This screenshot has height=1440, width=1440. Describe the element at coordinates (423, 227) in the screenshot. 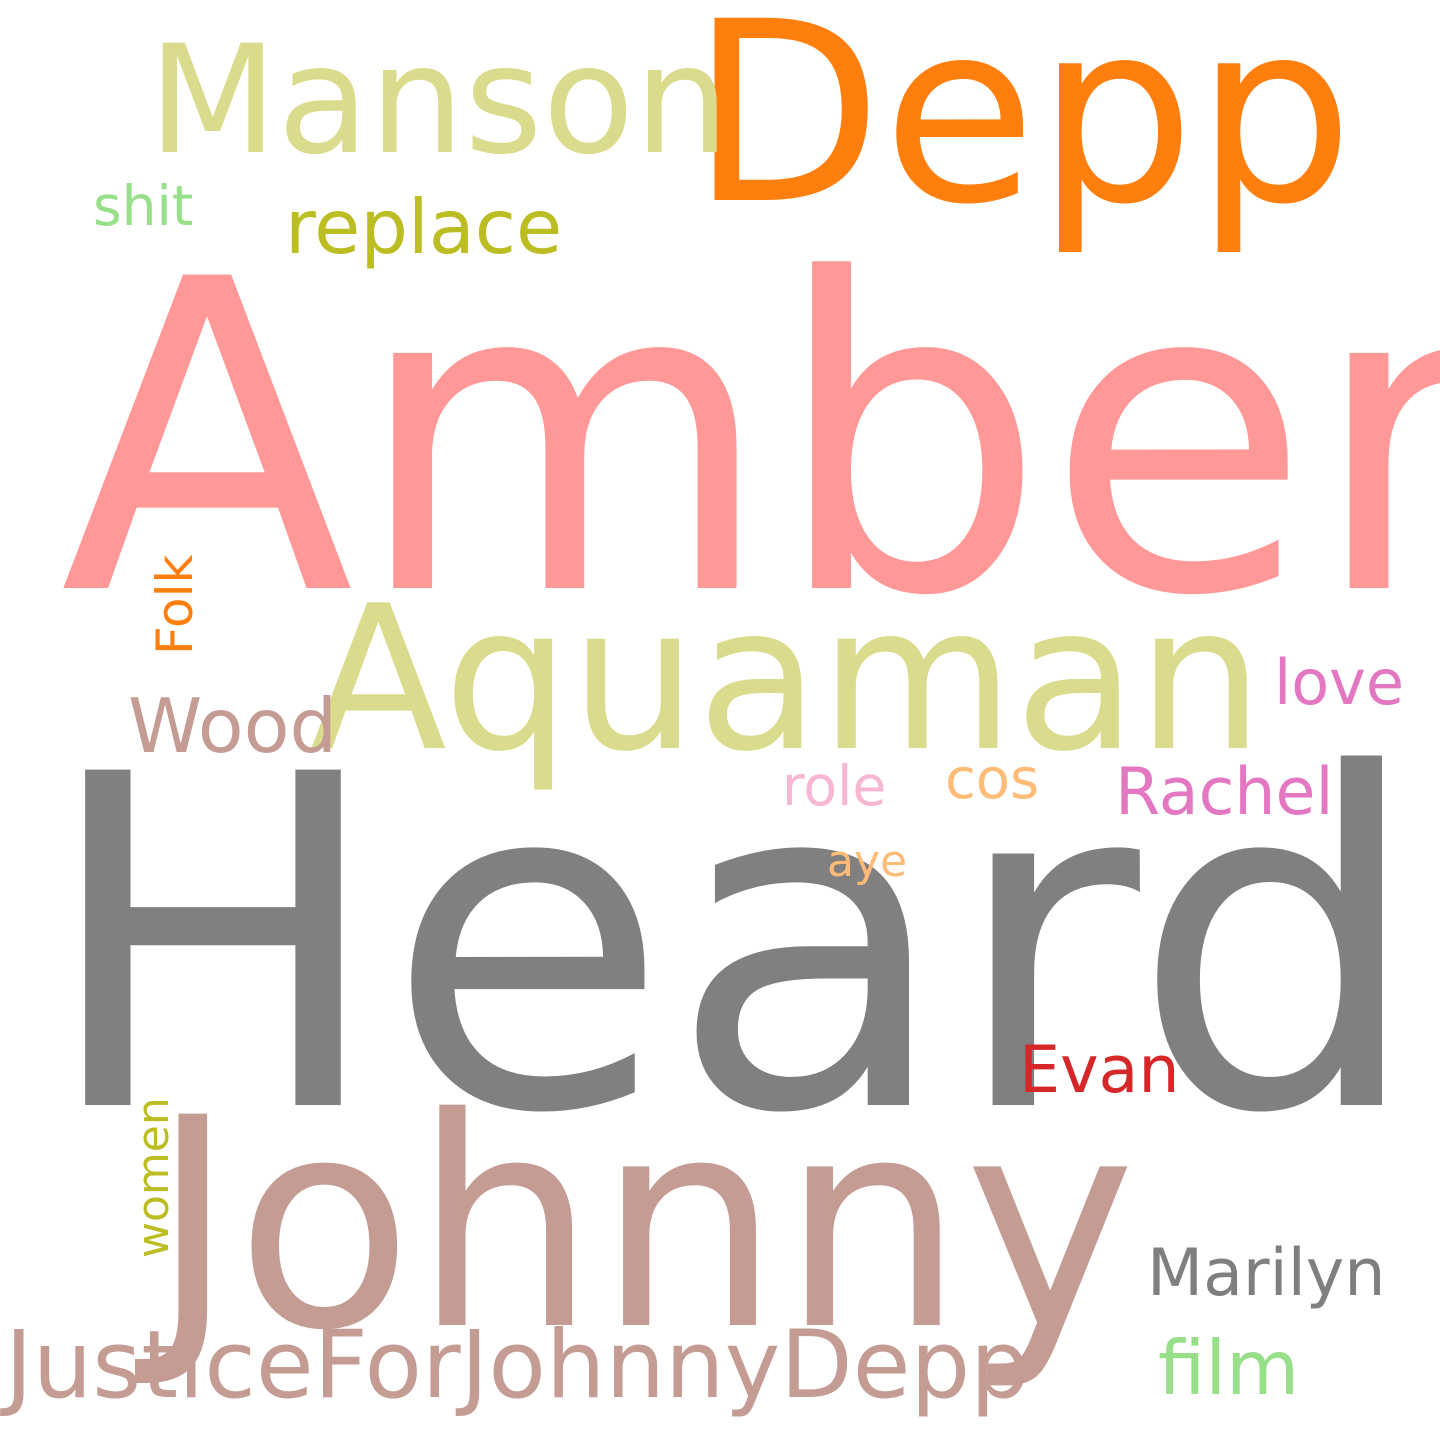

I see `word-replace: replace` at that location.